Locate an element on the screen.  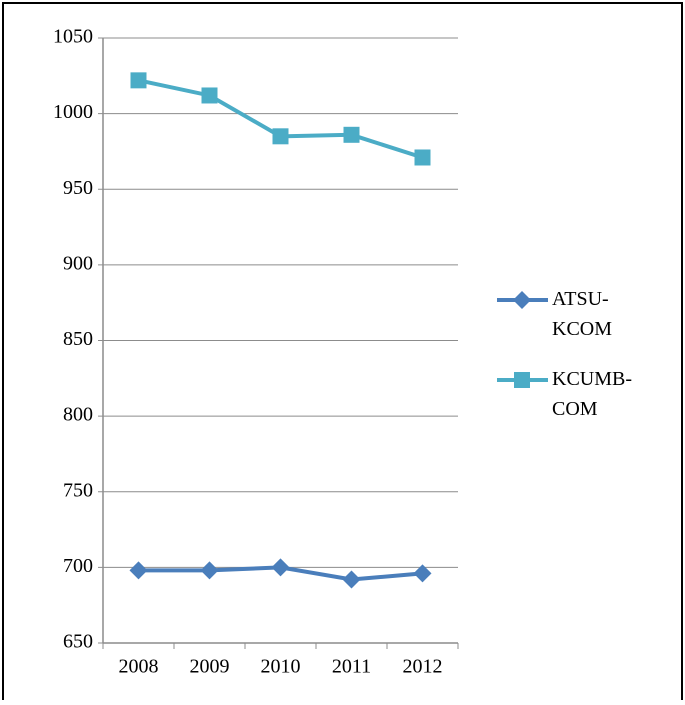
y-tick-label: 900 is located at coordinates (78, 263).